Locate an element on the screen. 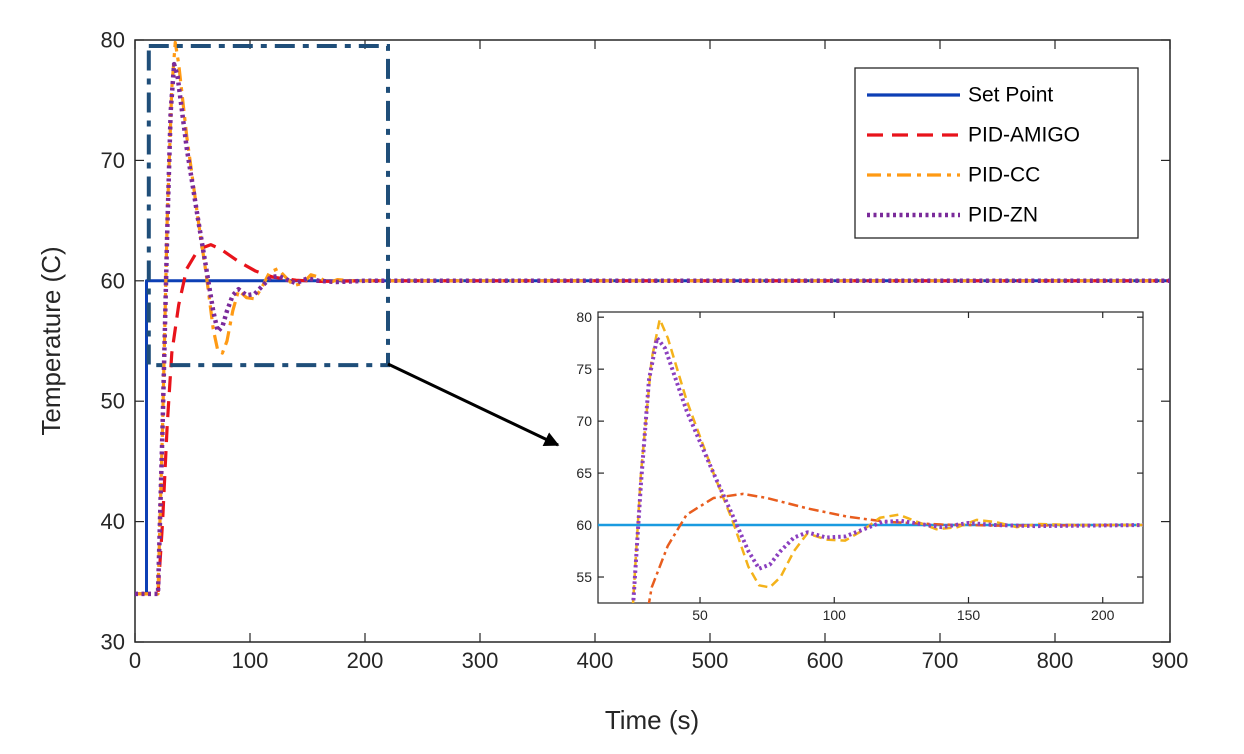  inset-series-dotted is located at coordinates (887, 469).